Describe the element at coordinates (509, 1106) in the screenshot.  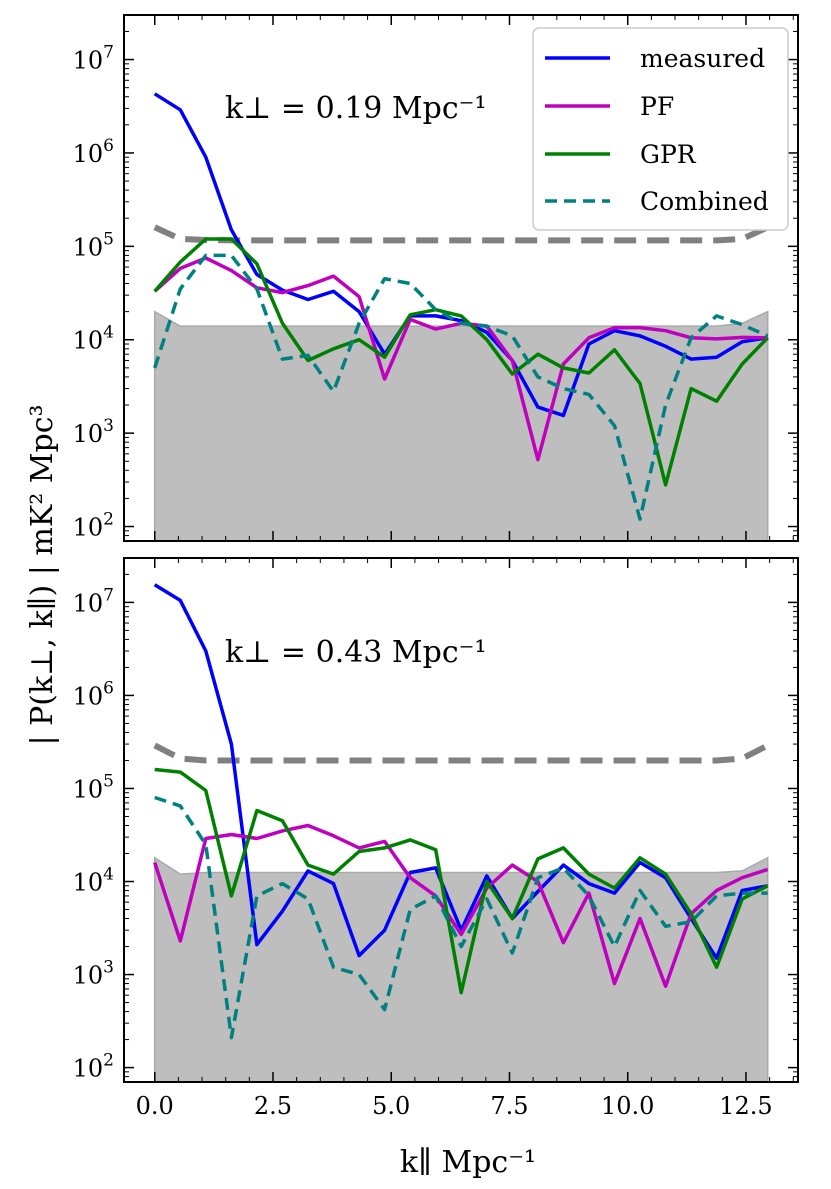
I see `x-tick-label: 7.5` at that location.